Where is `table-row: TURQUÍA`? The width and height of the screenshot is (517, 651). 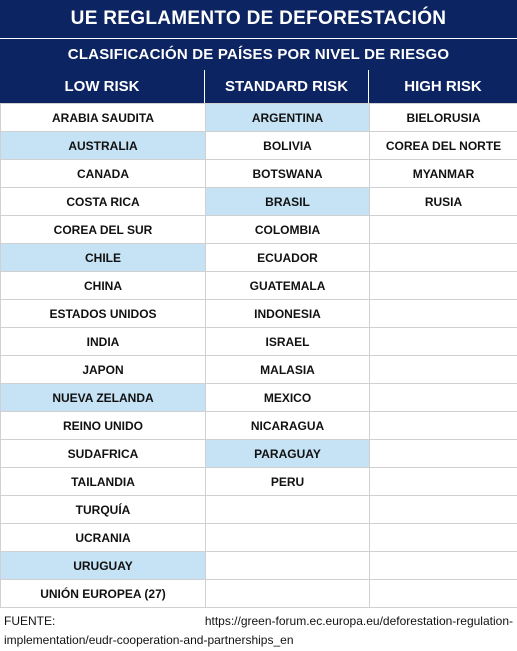
table-row: TURQUÍA is located at coordinates (258, 509).